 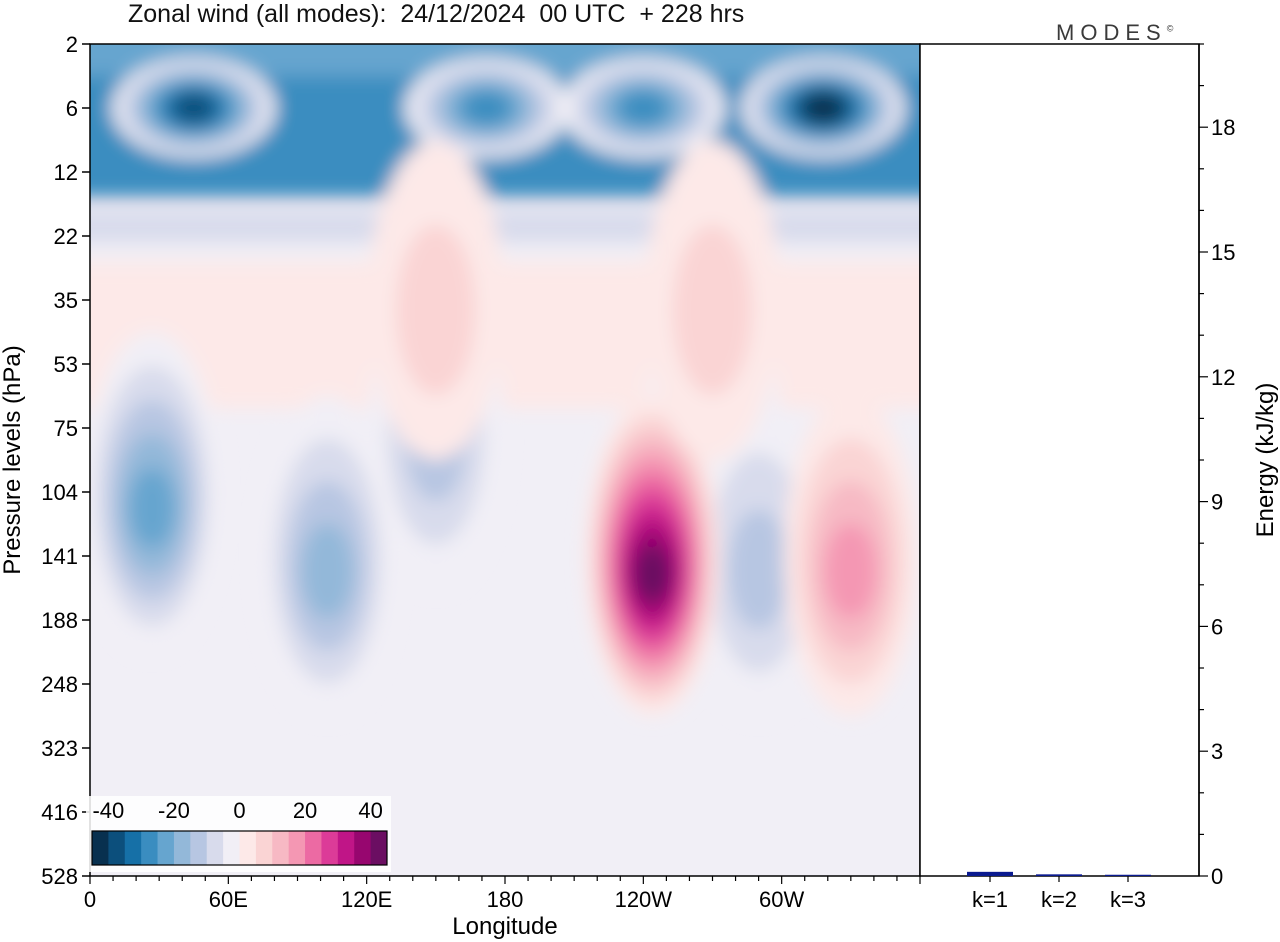 I want to click on colorbar-label: -40, so click(x=108, y=810).